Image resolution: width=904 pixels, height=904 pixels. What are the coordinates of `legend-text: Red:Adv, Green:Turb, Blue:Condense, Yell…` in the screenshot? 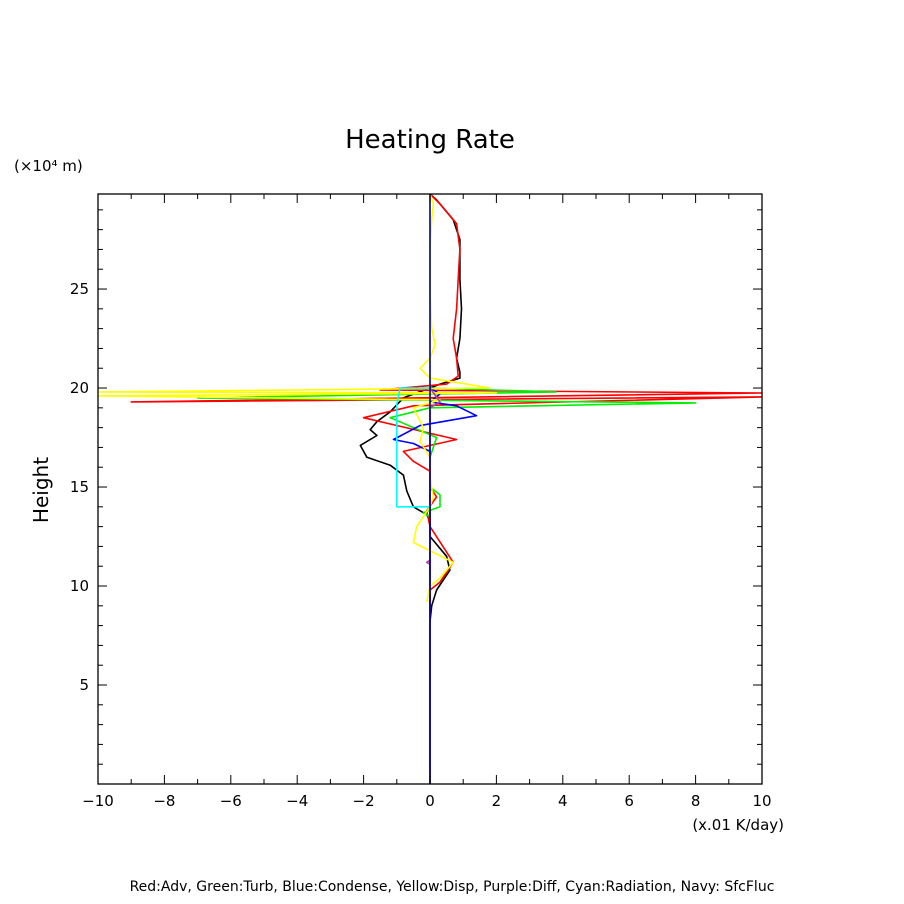 It's located at (452, 887).